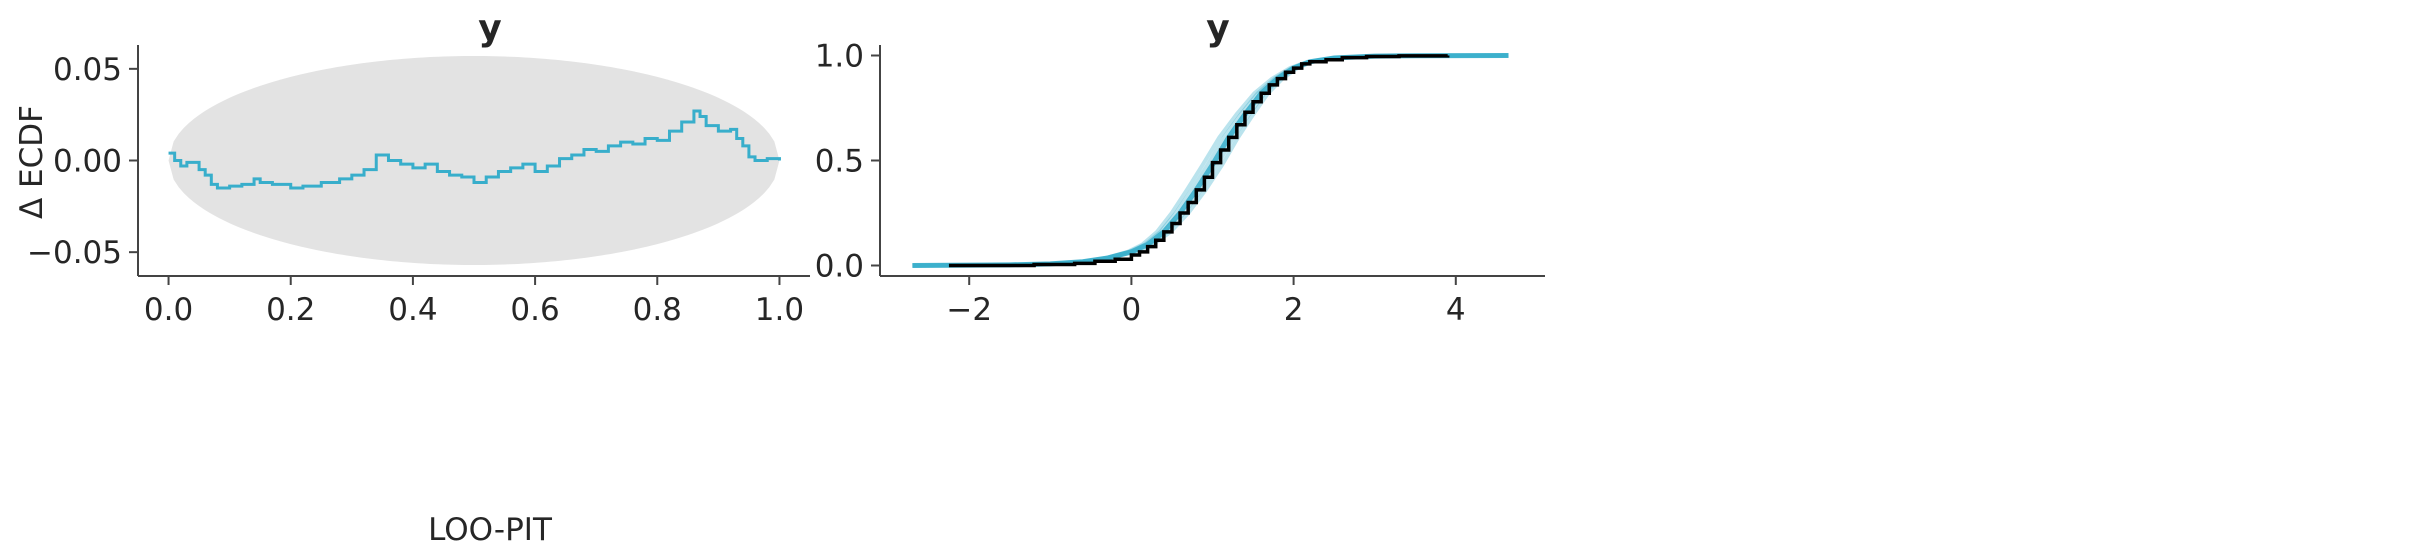  Describe the element at coordinates (489, 28) in the screenshot. I see `left-title: y` at that location.